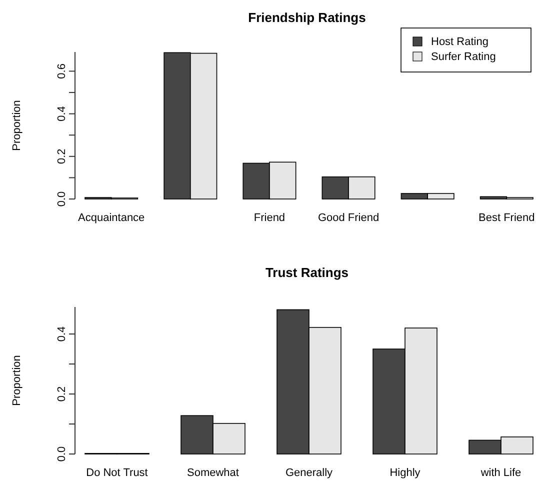 The image size is (539, 502). Describe the element at coordinates (213, 473) in the screenshot. I see `x-tick-label: Somewhat` at that location.